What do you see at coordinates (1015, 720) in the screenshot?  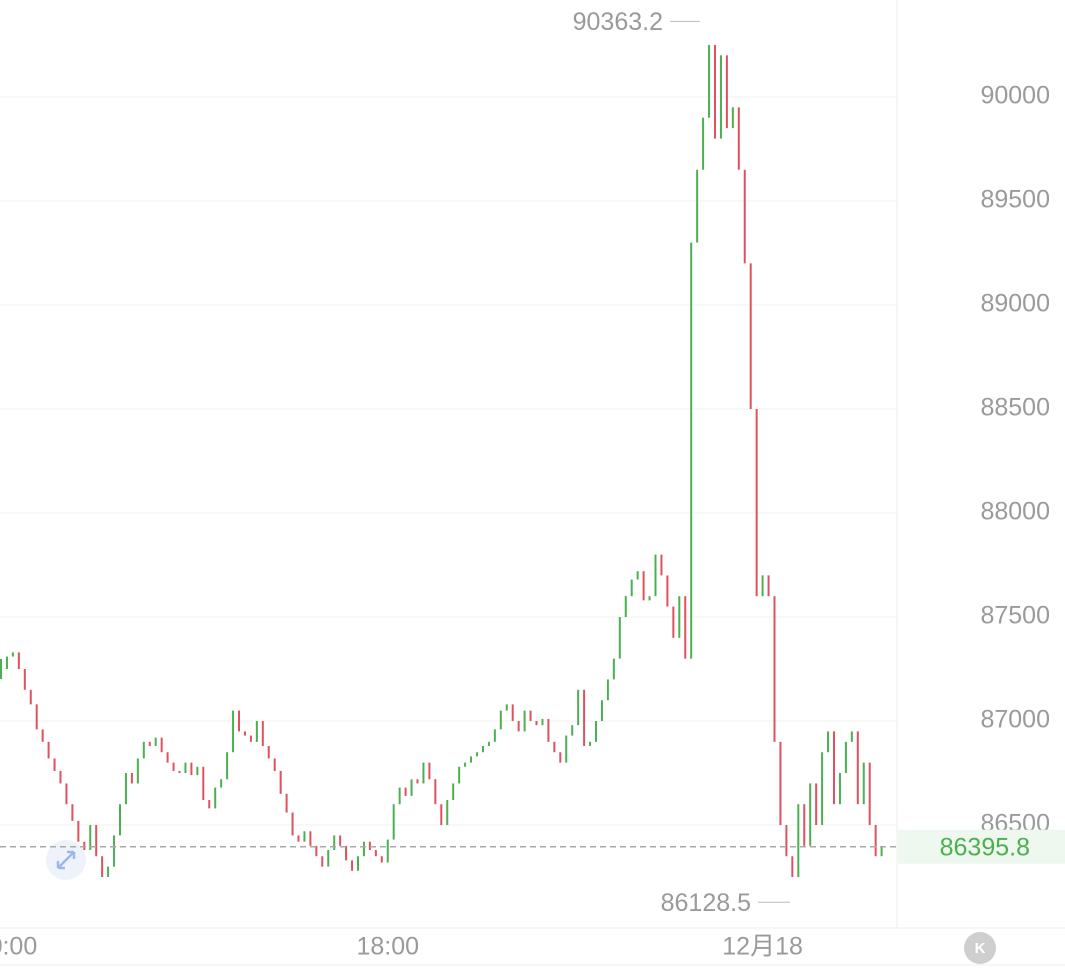 I see `y-tick-label: 87000` at bounding box center [1015, 720].